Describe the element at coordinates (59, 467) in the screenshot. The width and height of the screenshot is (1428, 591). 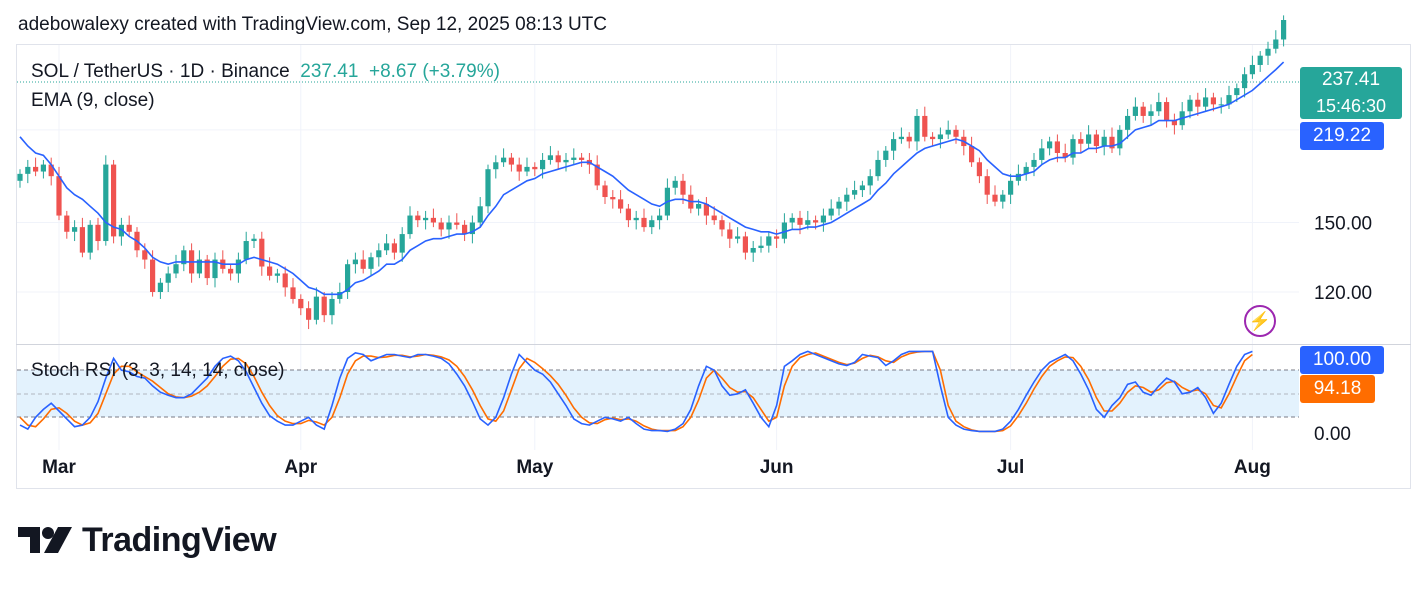
I see `x-tick-label: Mar` at that location.